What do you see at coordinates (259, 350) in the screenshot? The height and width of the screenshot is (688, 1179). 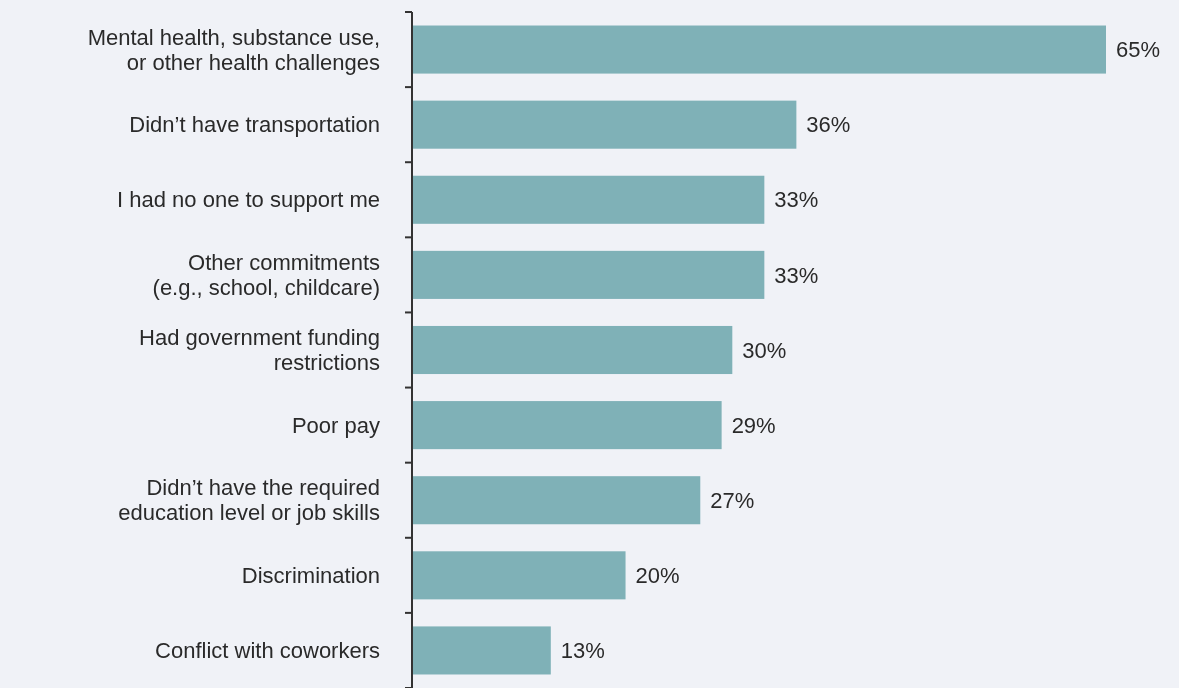 I see `y-tick-label: Had government funding restrictions` at bounding box center [259, 350].